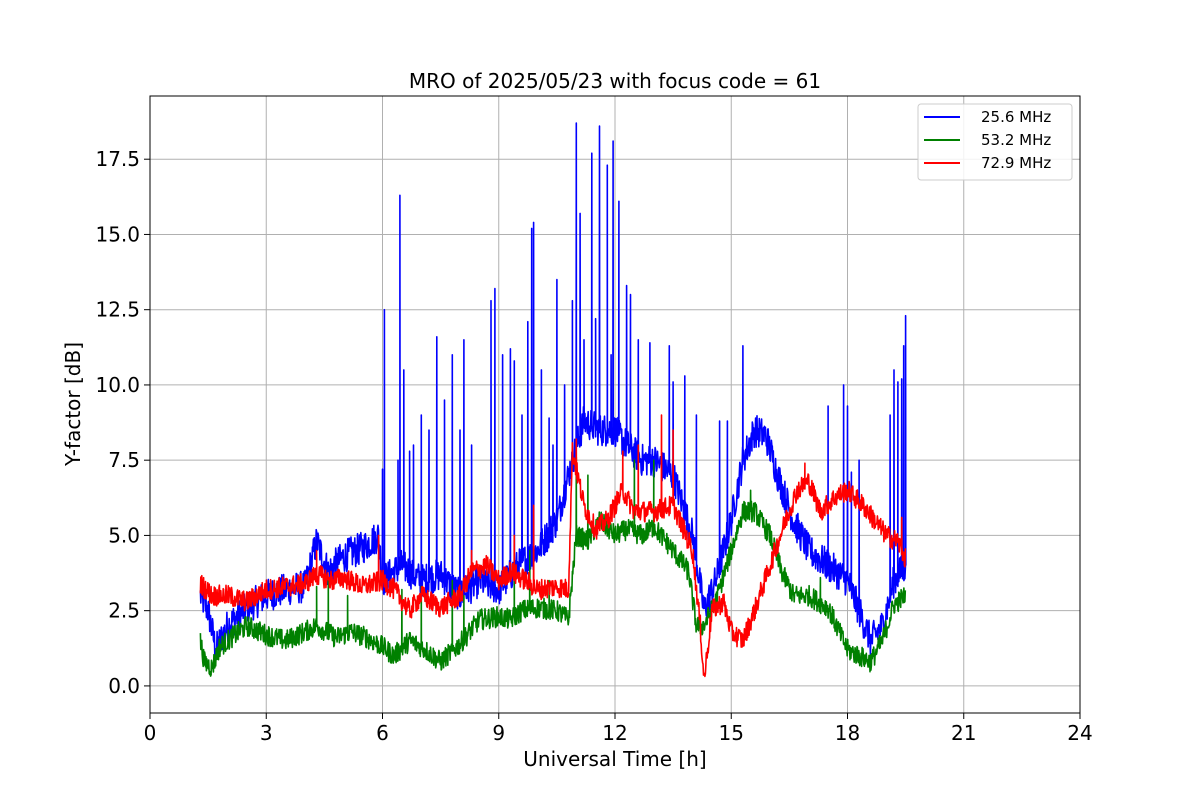 This screenshot has height=804, width=1200. I want to click on x-tick-label: 3, so click(266, 733).